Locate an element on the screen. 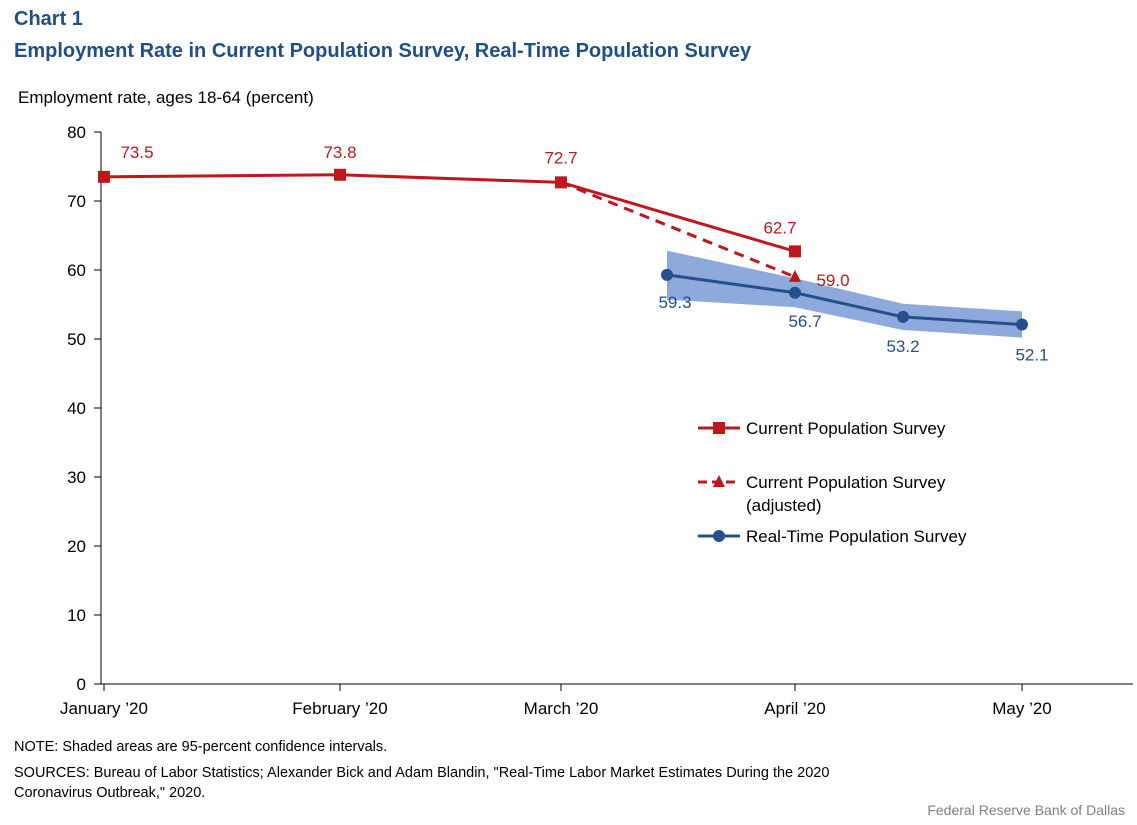 This screenshot has height=825, width=1137. x-tick-label: January ’20 is located at coordinates (104, 708).